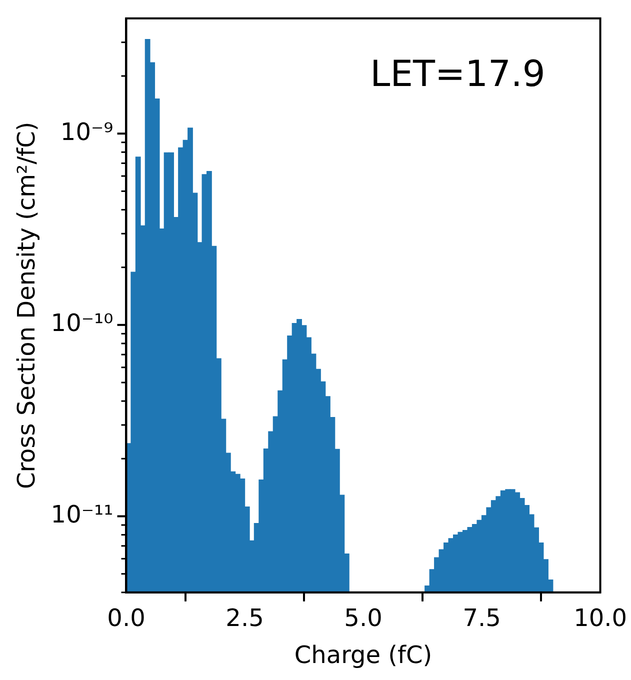 The image size is (631, 680). What do you see at coordinates (87, 132) in the screenshot?
I see `y-tick-label: 10⁻⁹` at bounding box center [87, 132].